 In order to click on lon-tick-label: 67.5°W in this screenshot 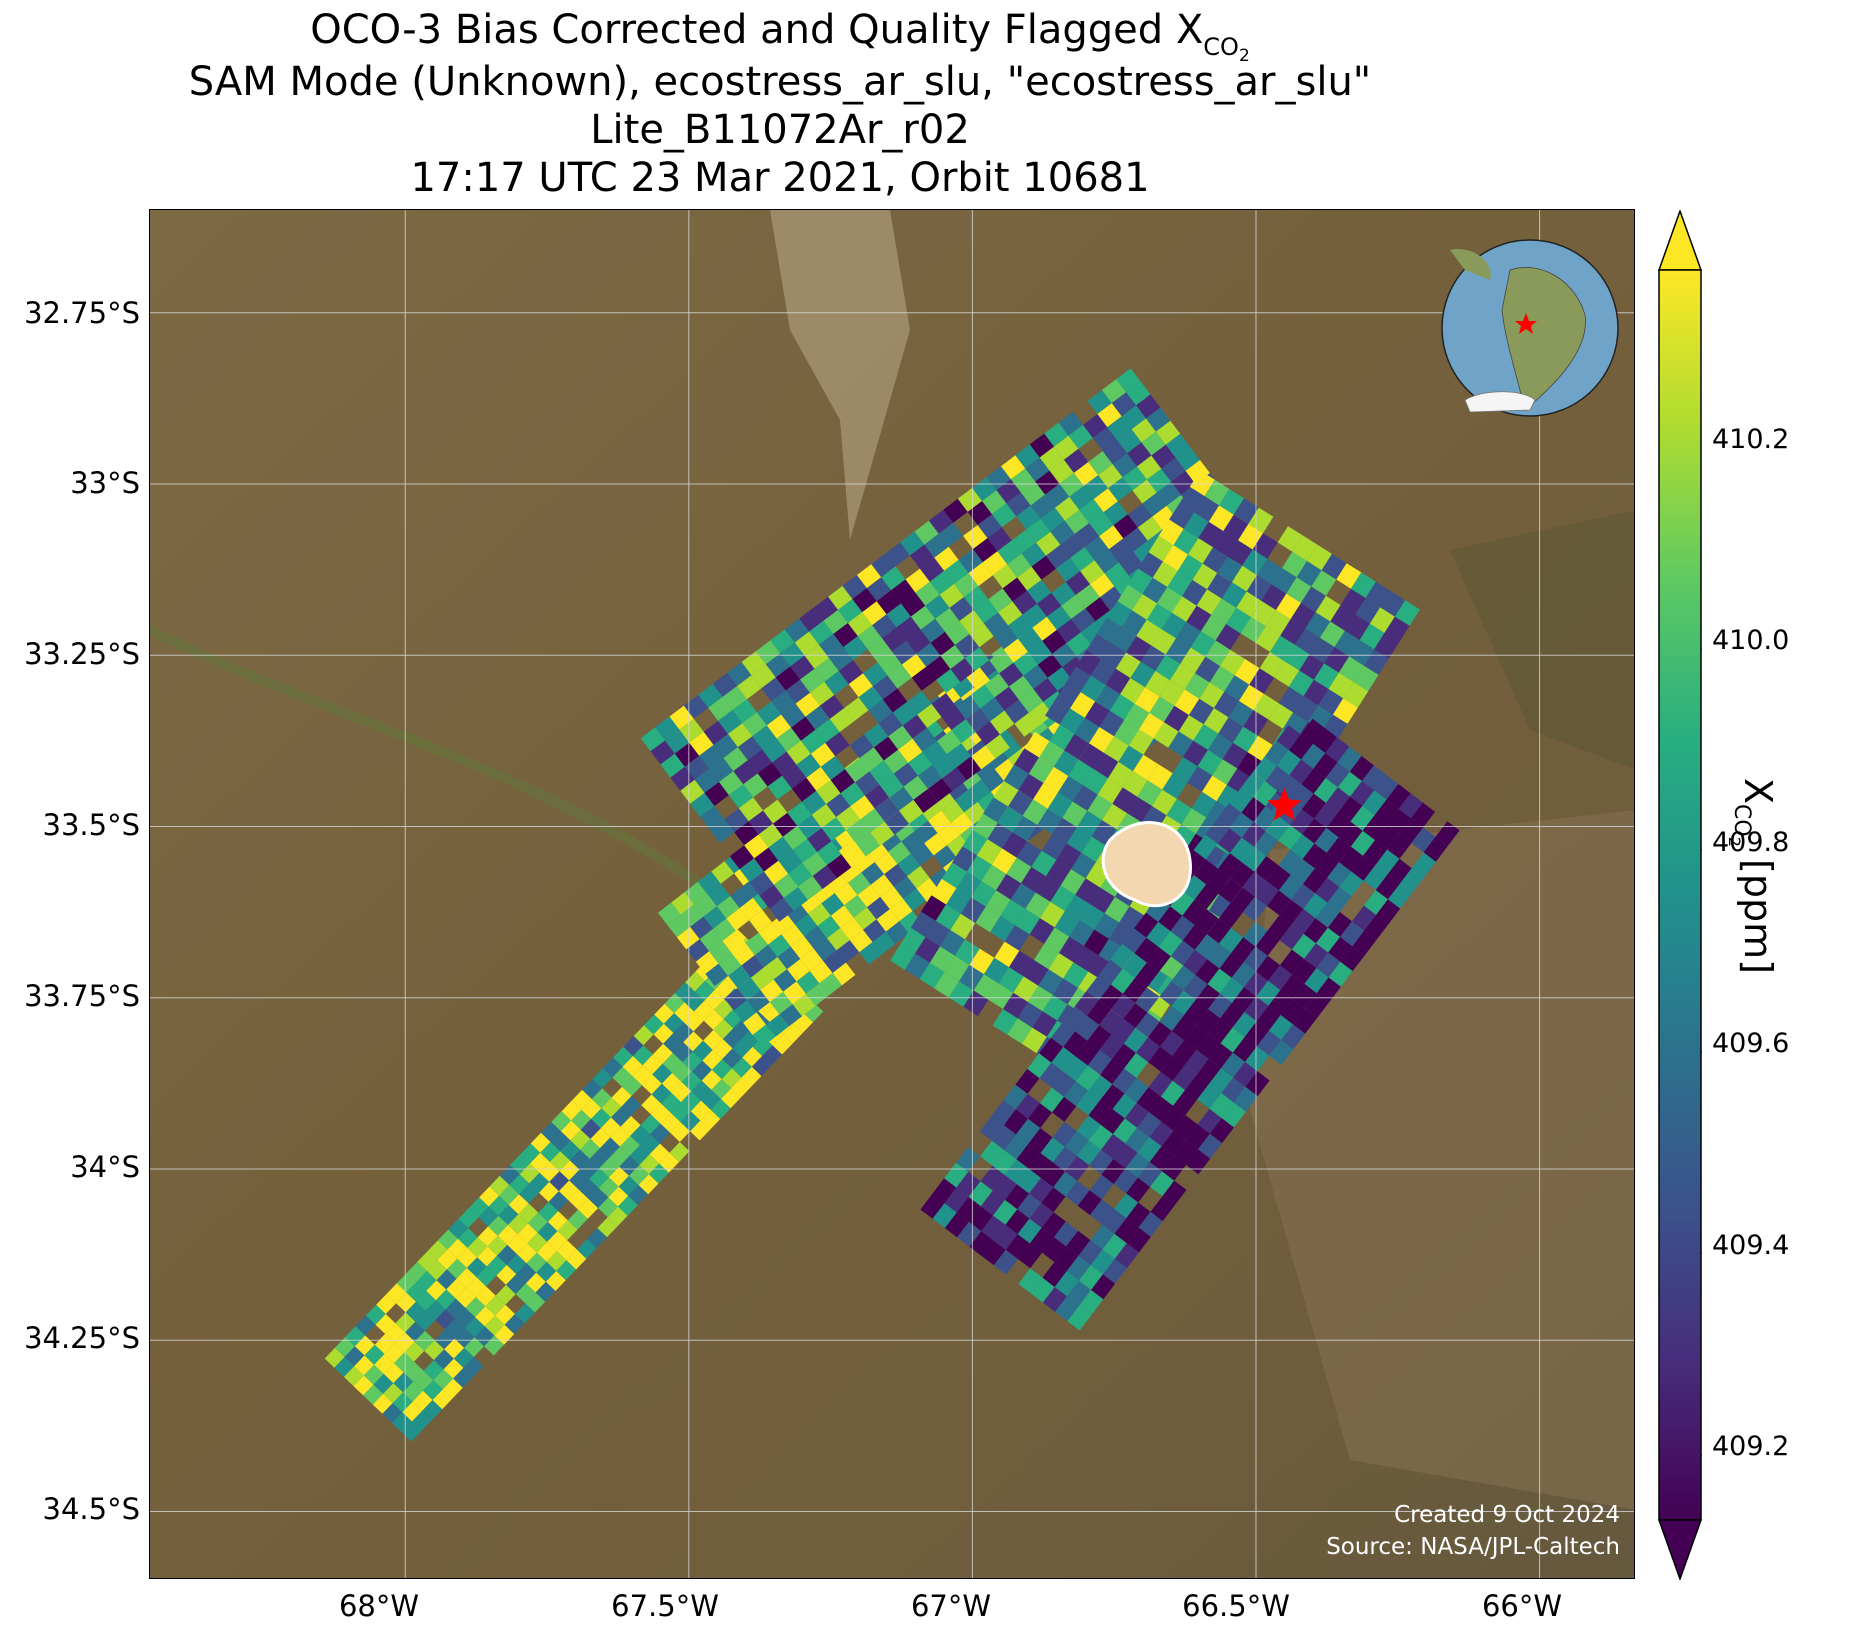, I will do `click(665, 1606)`.